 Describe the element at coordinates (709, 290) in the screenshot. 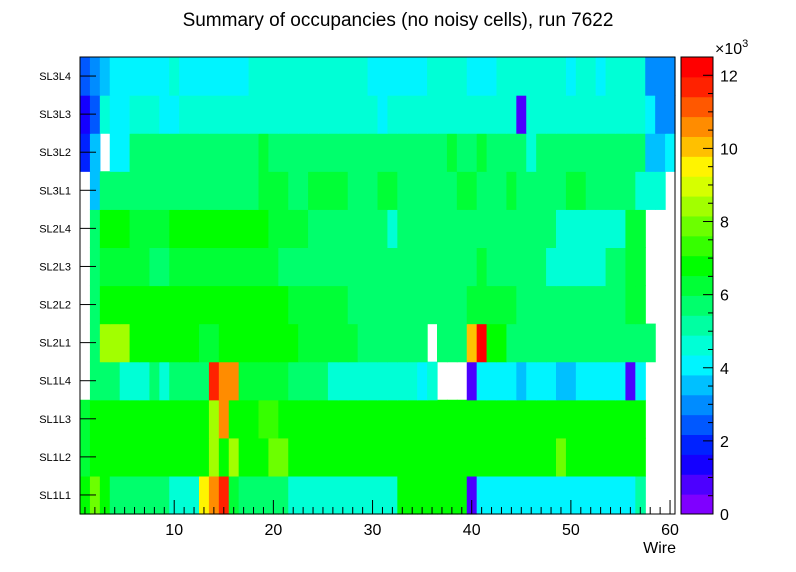

I see `color-scale-bar: 0 2 4 6 8 10 12` at that location.